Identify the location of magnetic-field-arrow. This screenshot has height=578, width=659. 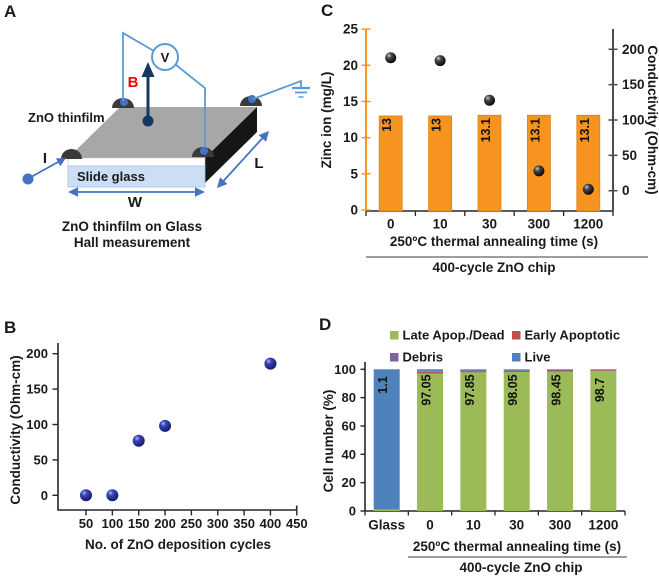
(148, 94).